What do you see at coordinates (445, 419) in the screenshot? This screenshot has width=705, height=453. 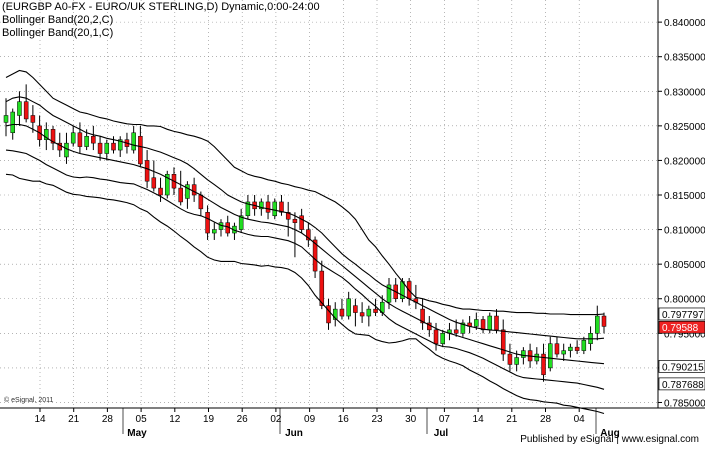 I see `x-tick-label: 07` at bounding box center [445, 419].